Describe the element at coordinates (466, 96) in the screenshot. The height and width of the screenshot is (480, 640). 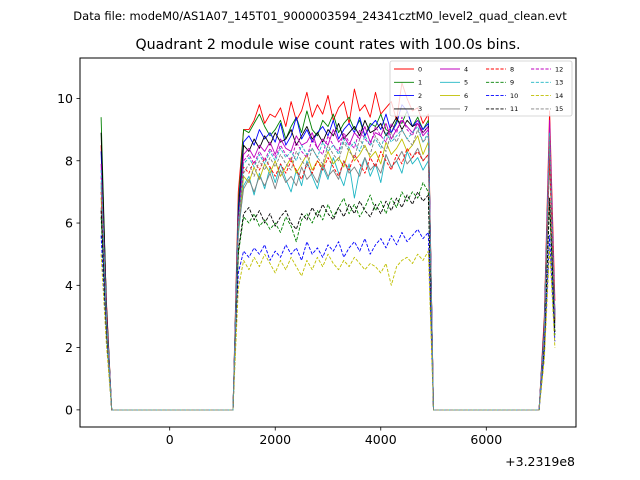
I see `legend-label-6: 6` at that location.